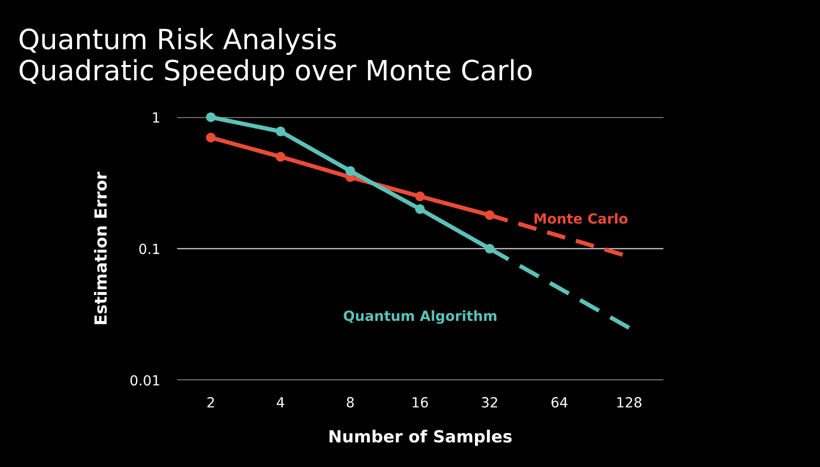 The height and width of the screenshot is (467, 820). What do you see at coordinates (145, 380) in the screenshot?
I see `y-tick-label: 0.01` at bounding box center [145, 380].